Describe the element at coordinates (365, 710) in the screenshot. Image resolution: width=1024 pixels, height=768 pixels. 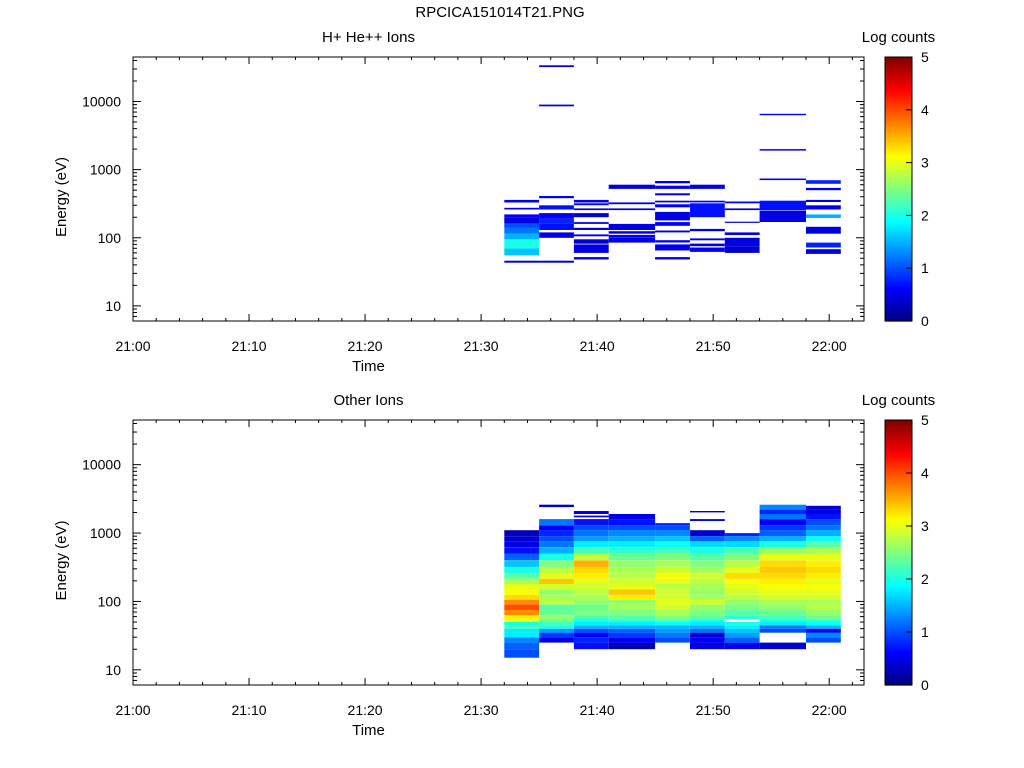
I see `x-tick-label: 21:20` at that location.